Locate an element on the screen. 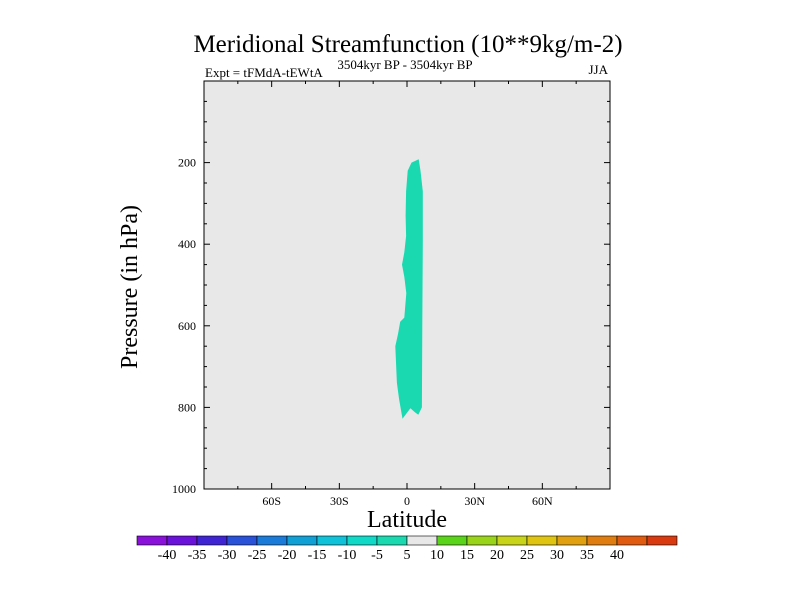 The height and width of the screenshot is (600, 800). x-tick-label: 0 is located at coordinates (407, 501).